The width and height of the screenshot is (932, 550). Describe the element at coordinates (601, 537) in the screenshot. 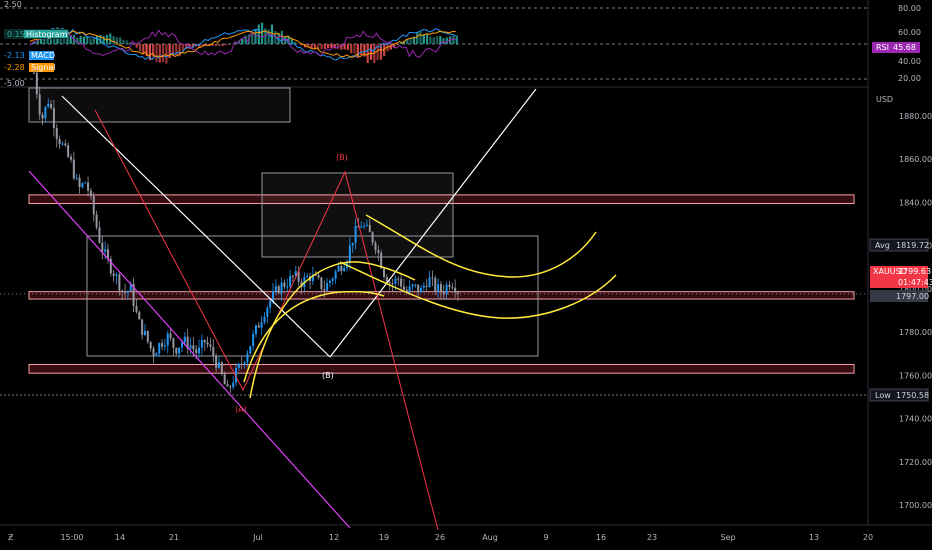

I see `time-tick-label: 16` at that location.